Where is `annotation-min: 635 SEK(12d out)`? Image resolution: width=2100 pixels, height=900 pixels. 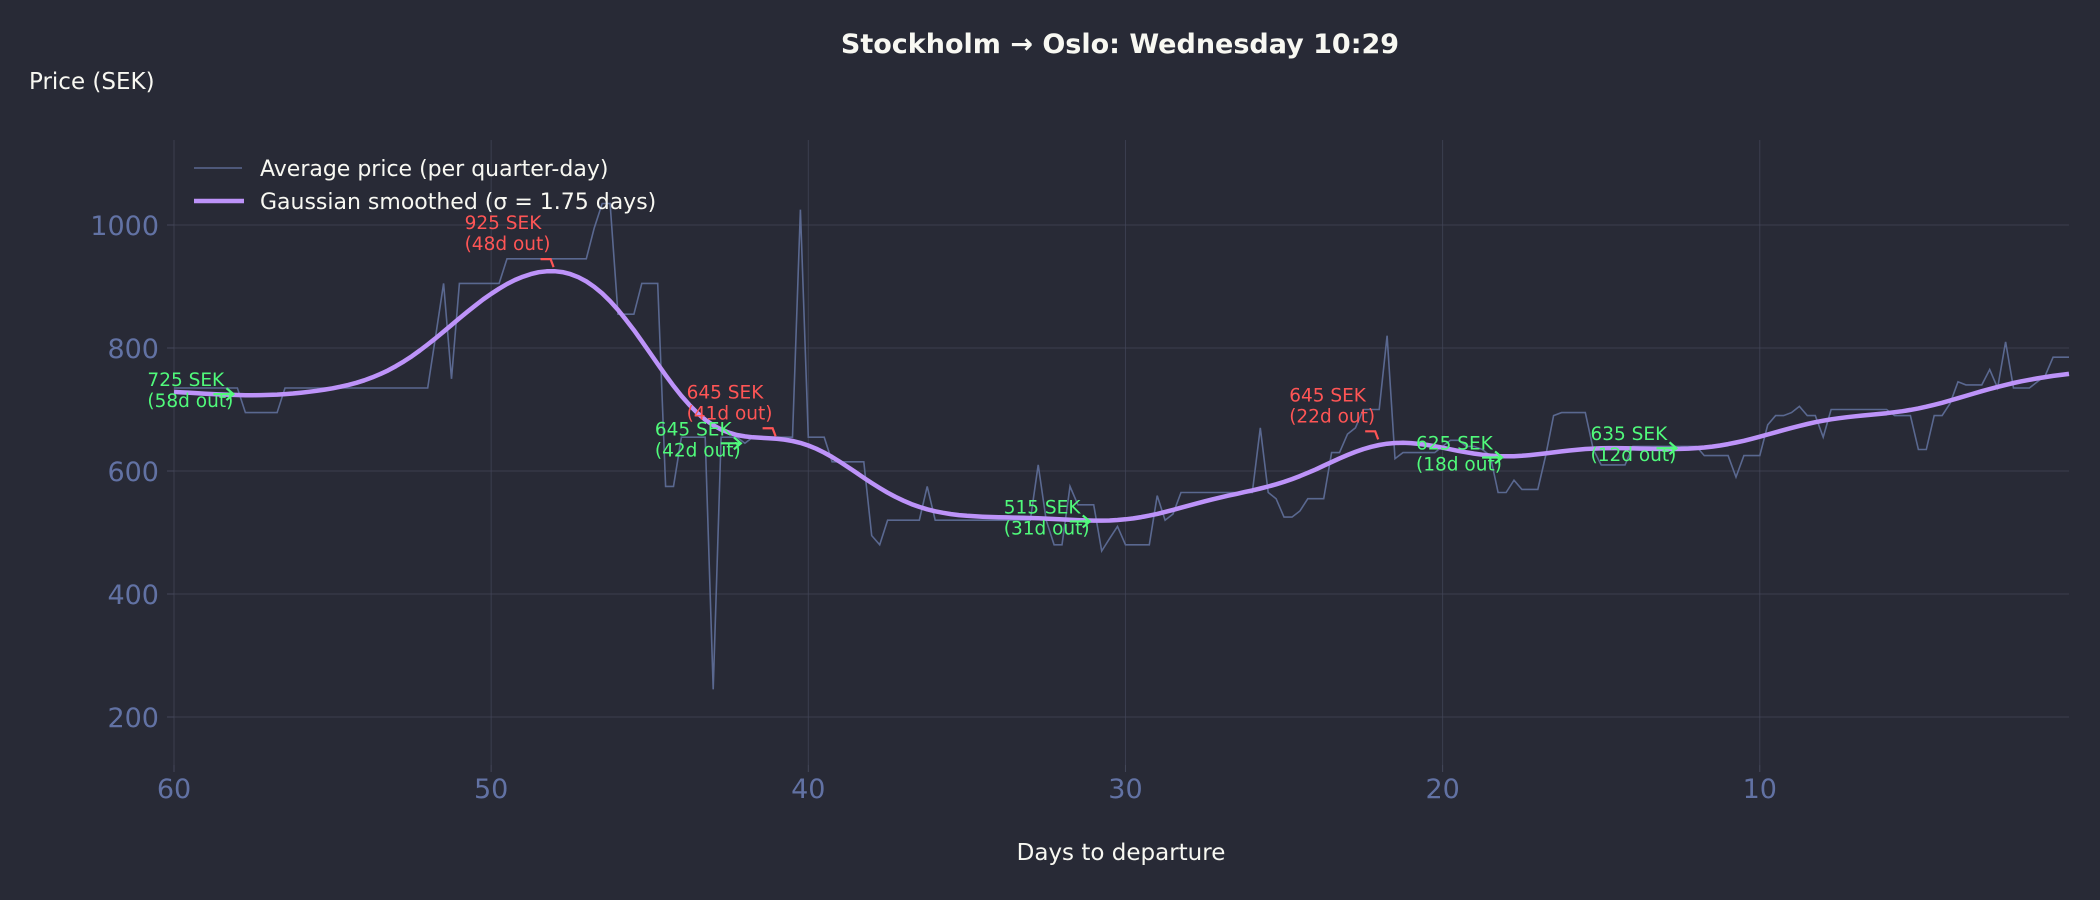 annotation-min: 635 SEK(12d out) is located at coordinates (1634, 445).